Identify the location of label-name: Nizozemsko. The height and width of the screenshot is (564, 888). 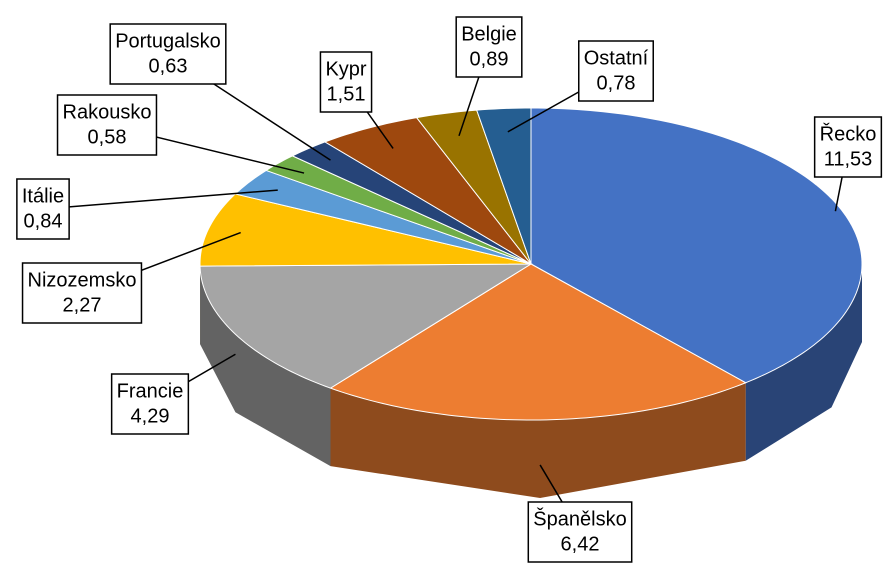
(82, 280).